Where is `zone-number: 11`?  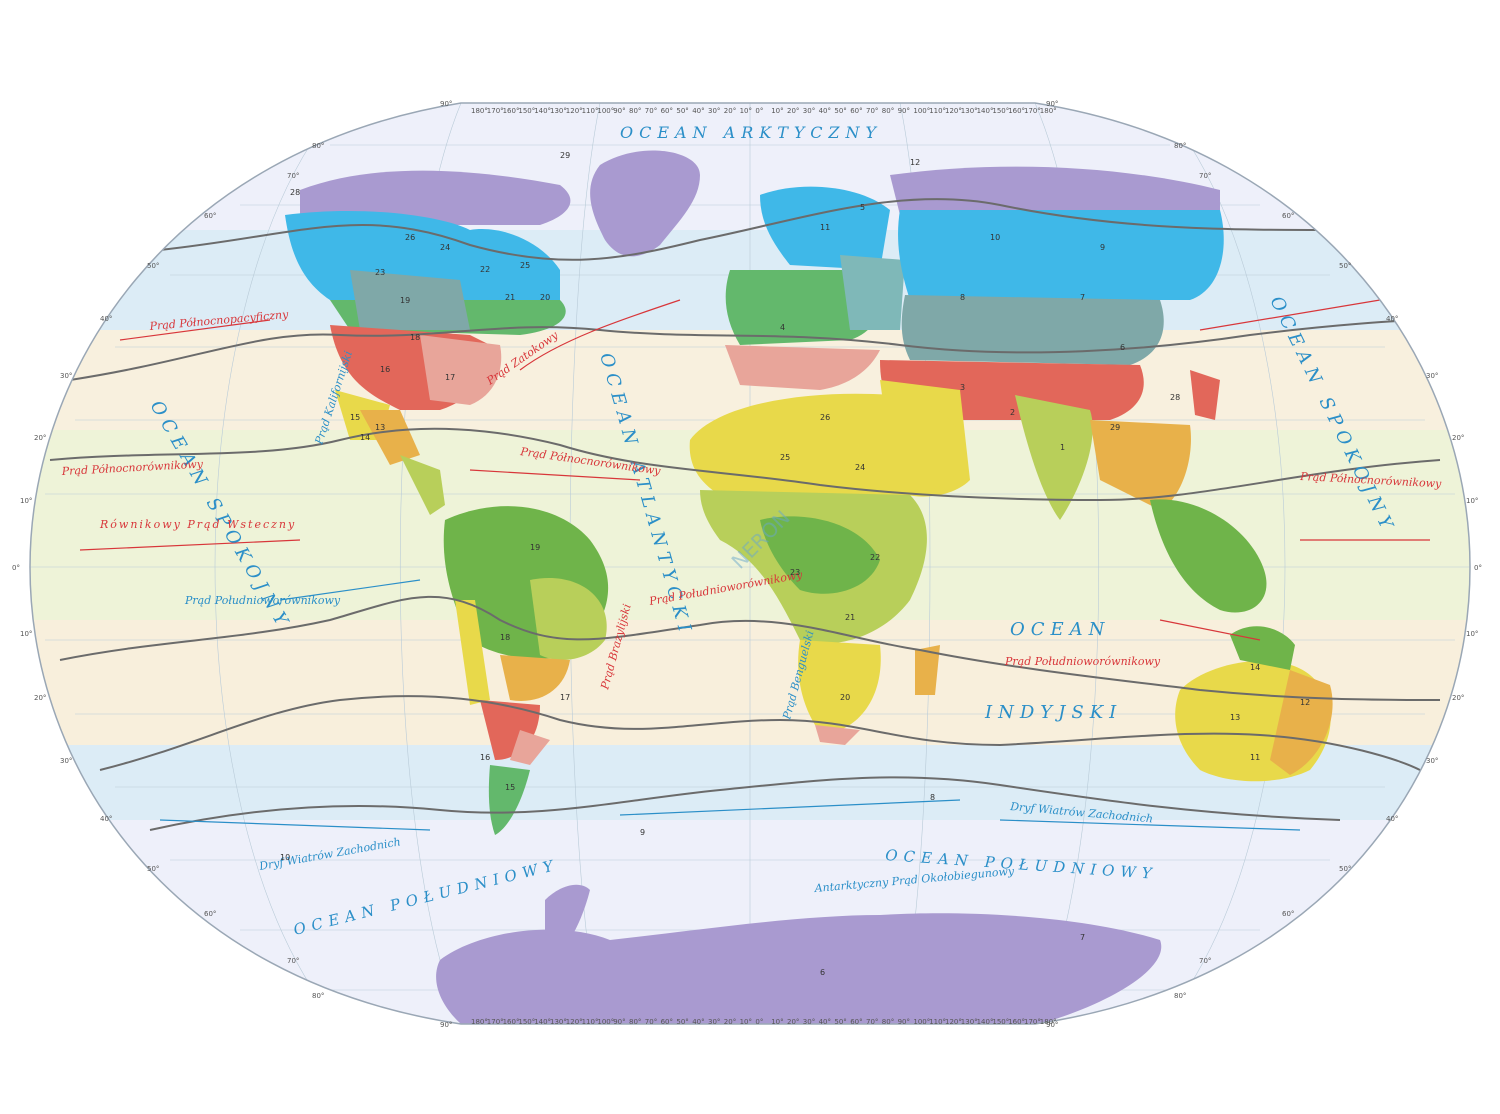
zone-number: 11 is located at coordinates (825, 227).